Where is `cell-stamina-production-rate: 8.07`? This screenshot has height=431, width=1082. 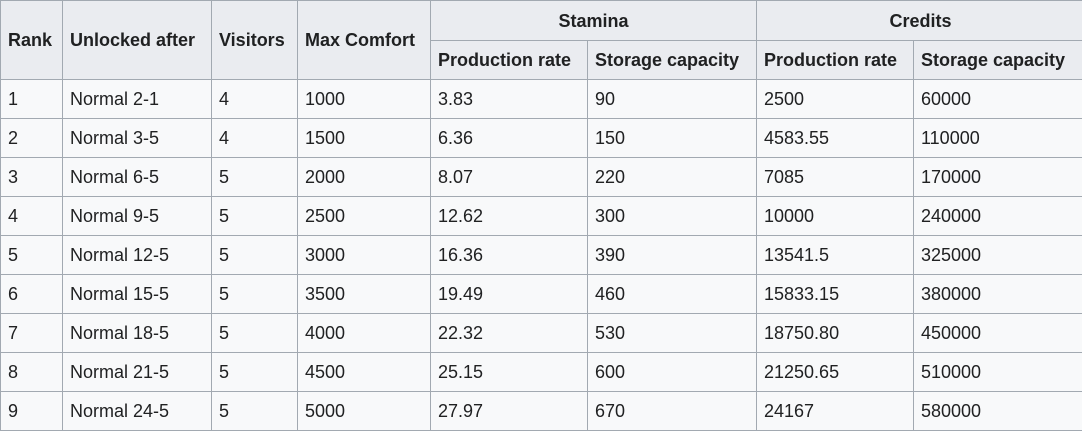
cell-stamina-production-rate: 8.07 is located at coordinates (509, 177).